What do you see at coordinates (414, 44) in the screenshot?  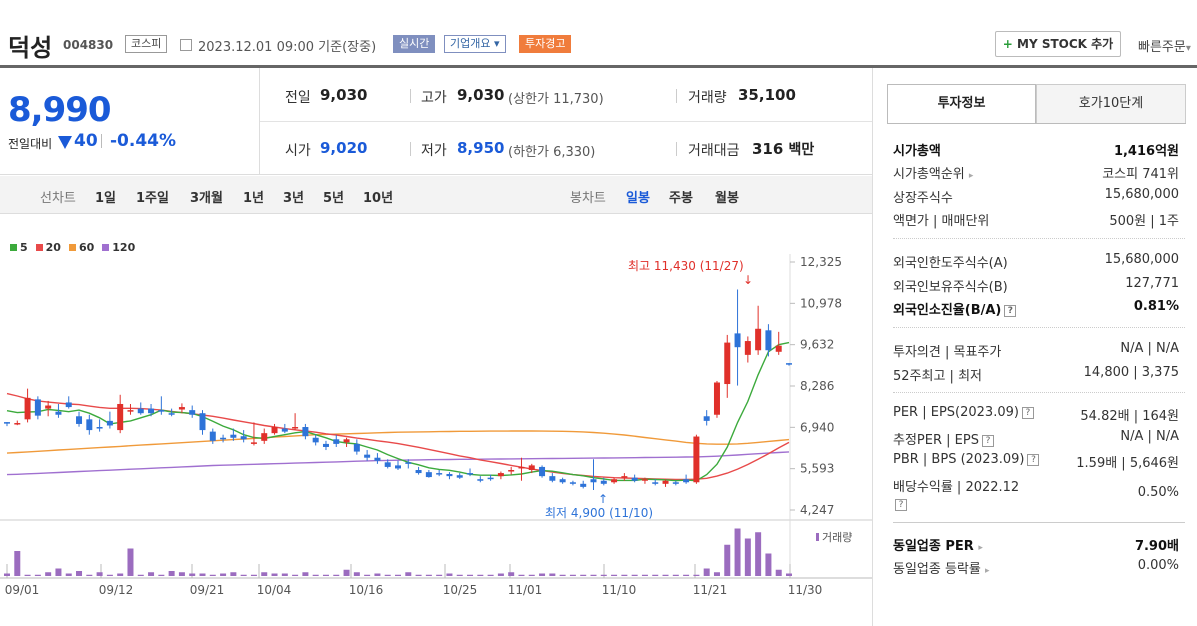 I see `realtime-button: 실시간` at bounding box center [414, 44].